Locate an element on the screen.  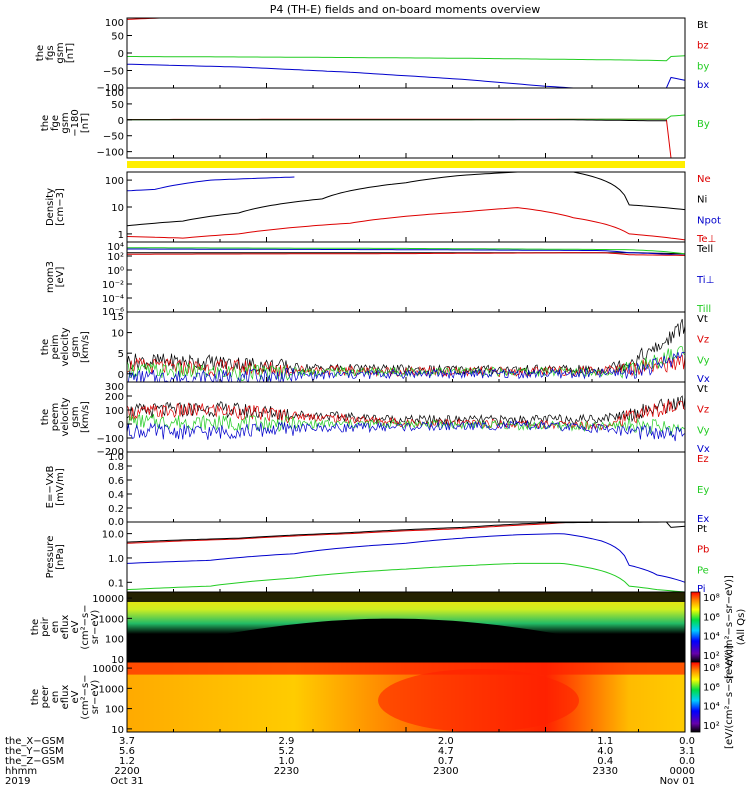
peir-ylabel-line: eflux is located at coordinates (65, 627).